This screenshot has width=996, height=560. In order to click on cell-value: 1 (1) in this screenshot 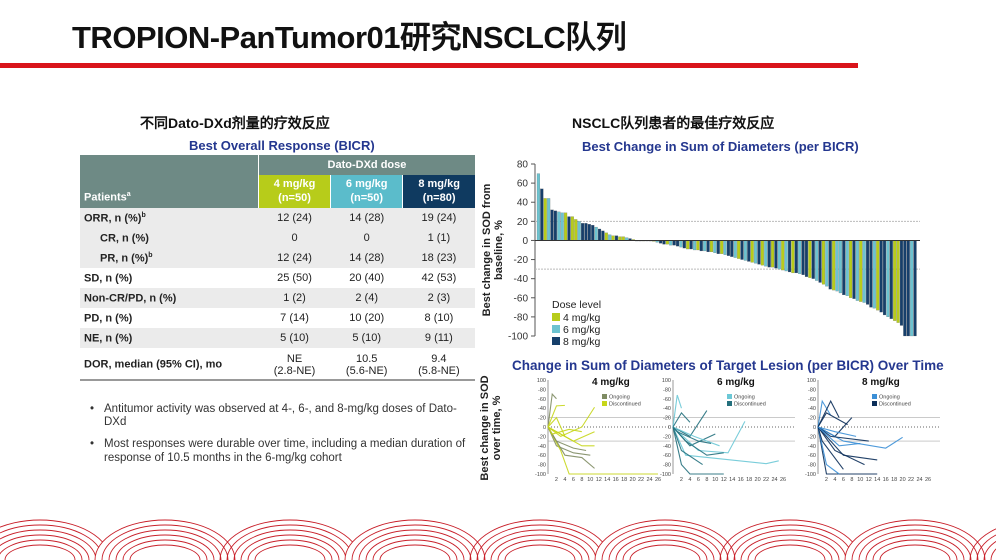, I will do `click(438, 238)`.